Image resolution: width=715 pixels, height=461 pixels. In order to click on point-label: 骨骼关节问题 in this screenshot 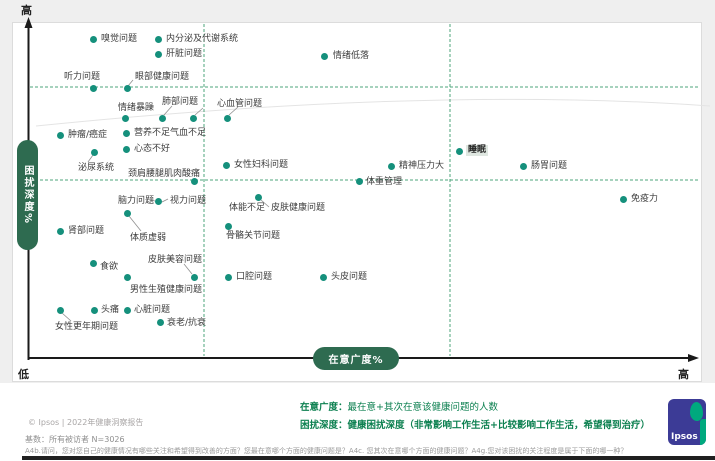, I will do `click(253, 236)`.